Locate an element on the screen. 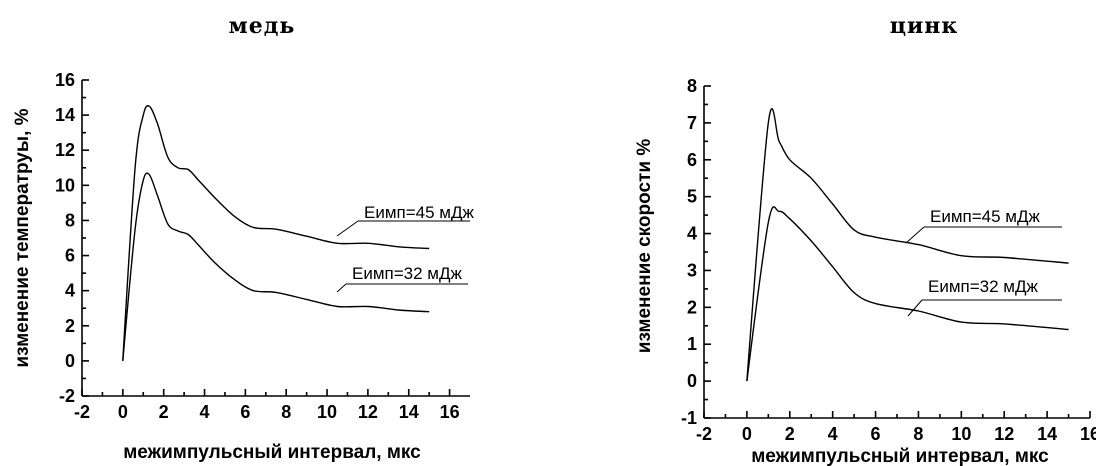 Image resolution: width=1096 pixels, height=466 pixels. chart-2-annotation-label: Еимп=45 мДж is located at coordinates (985, 216).